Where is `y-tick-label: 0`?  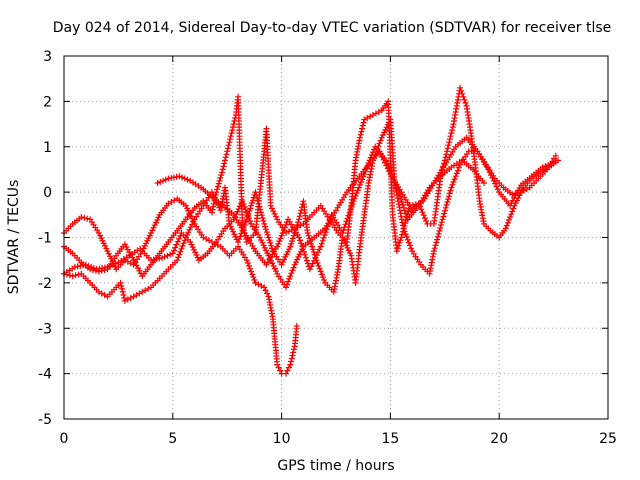 y-tick-label: 0 is located at coordinates (47, 193).